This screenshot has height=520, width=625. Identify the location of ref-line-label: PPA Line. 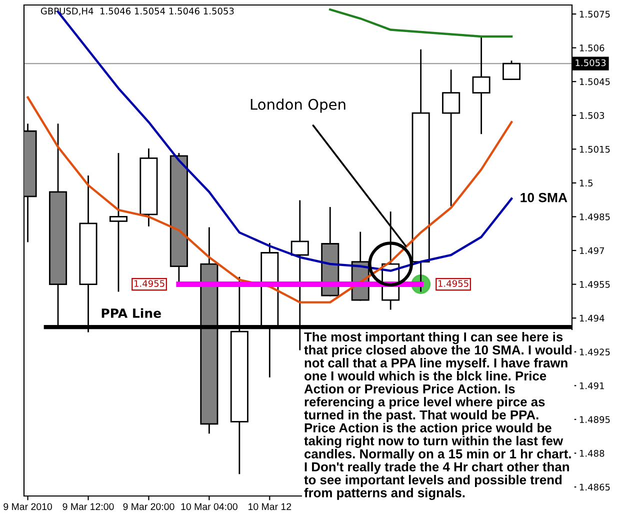
(131, 313).